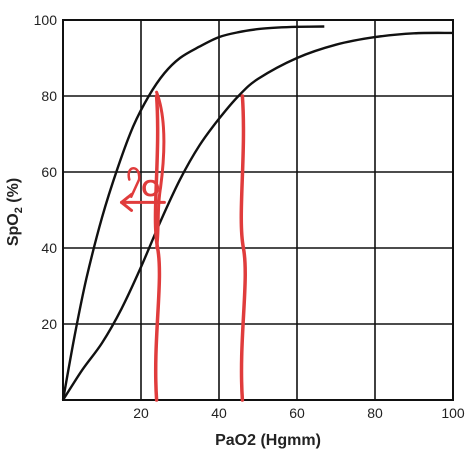  I want to click on annotation-letter: O, so click(150, 189).